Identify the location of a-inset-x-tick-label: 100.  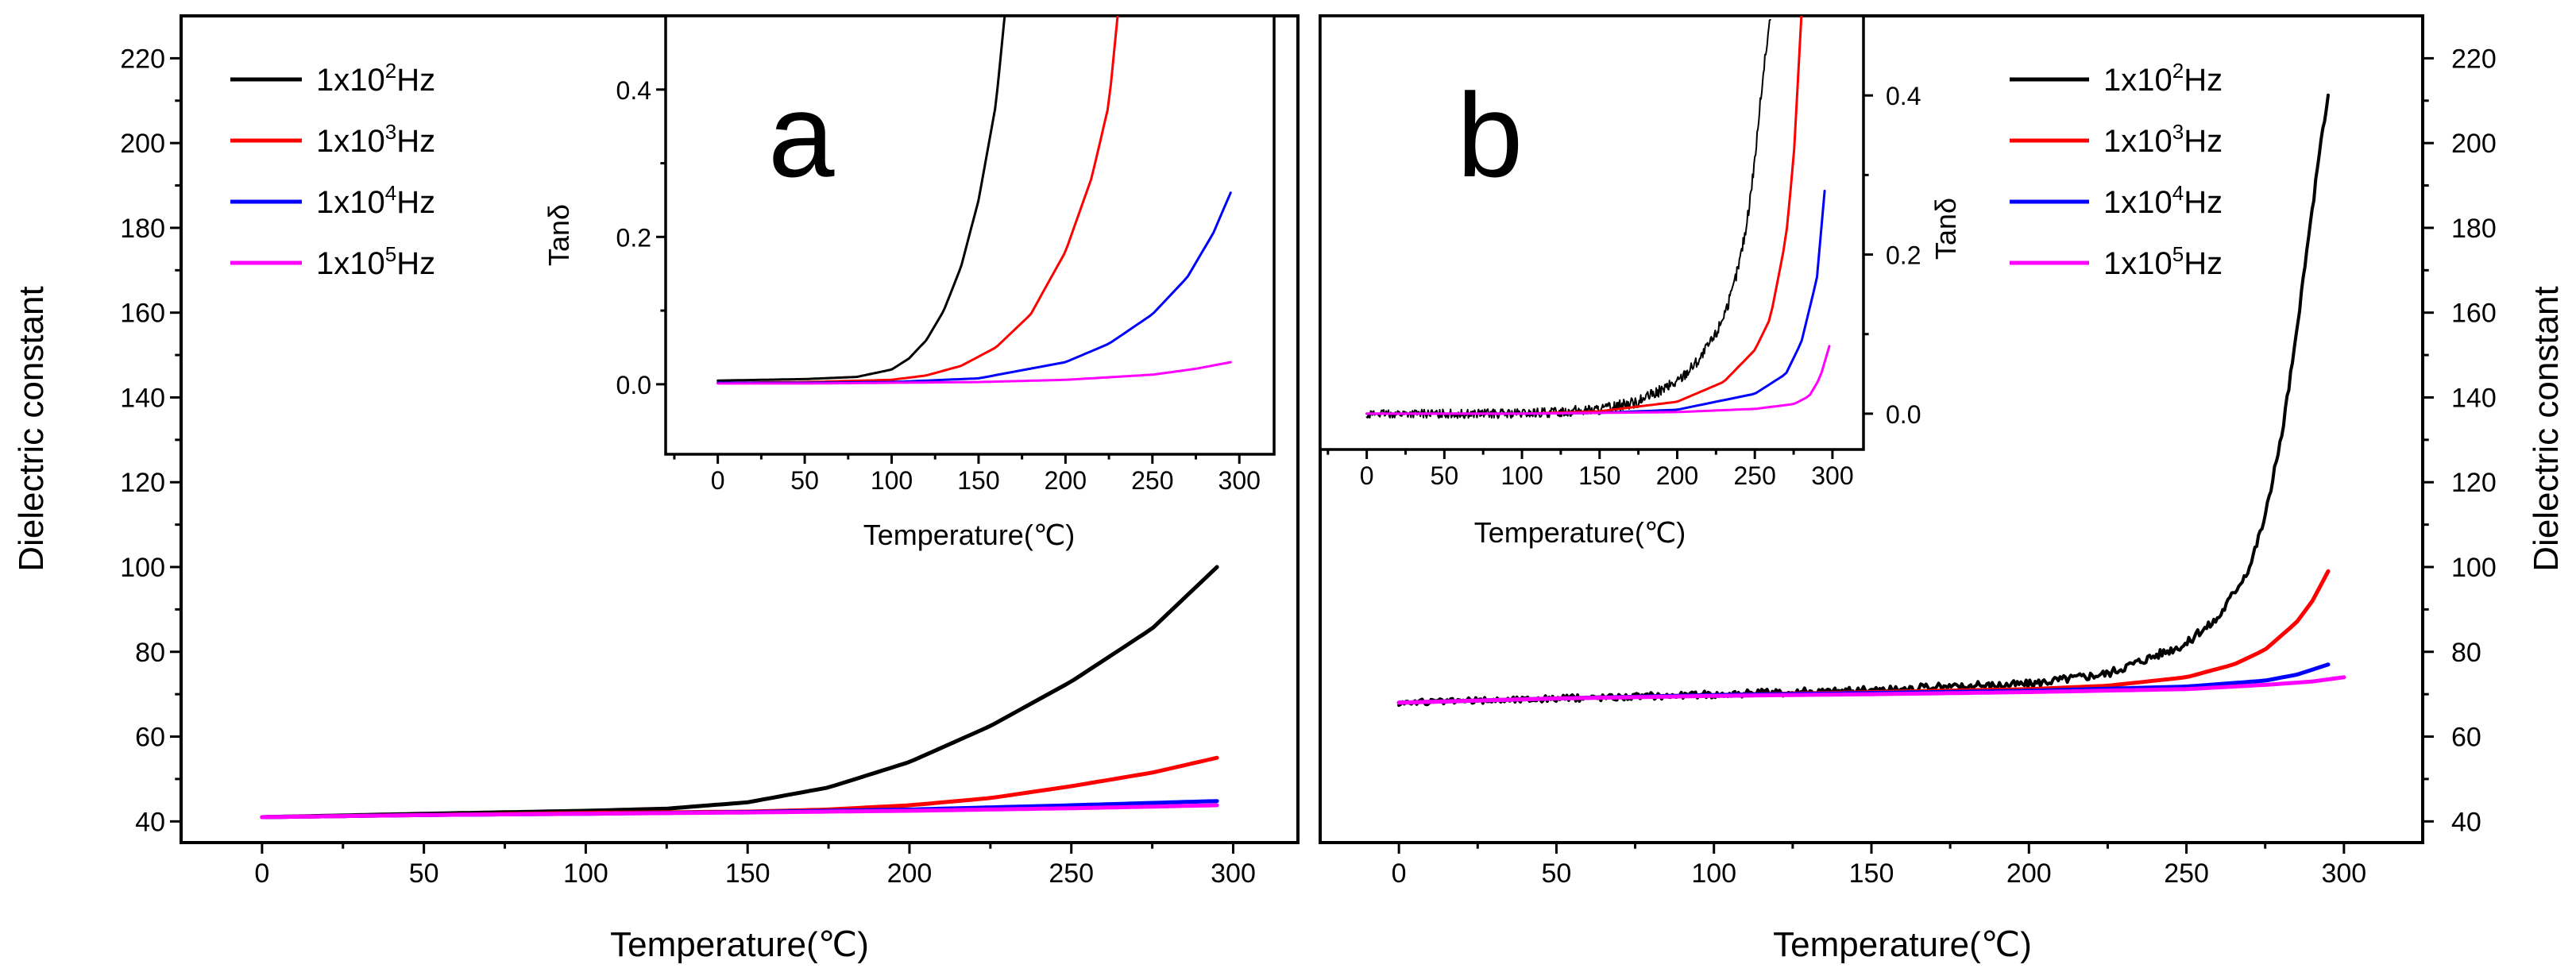
(892, 481).